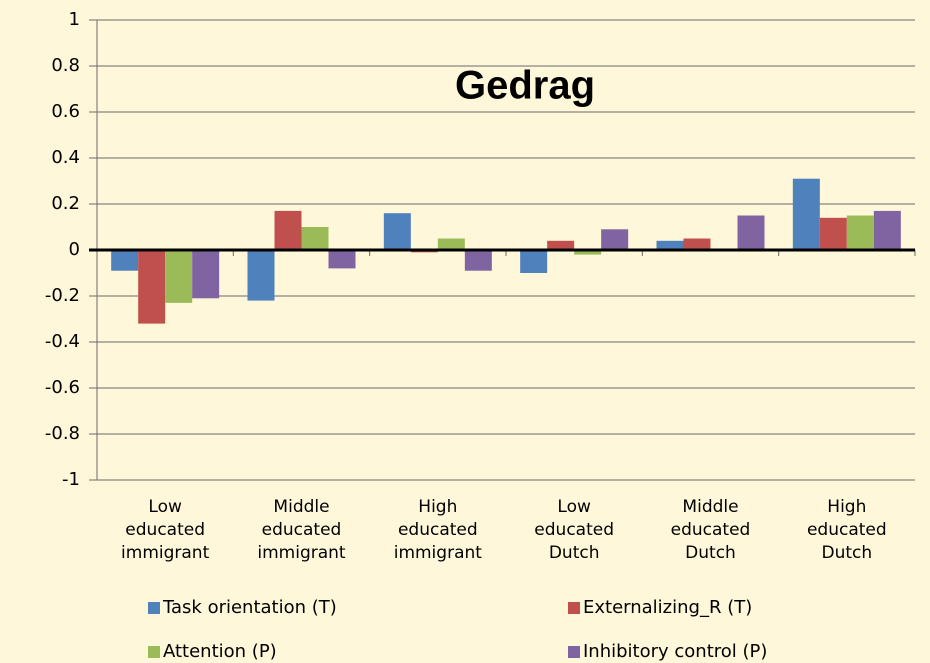  Describe the element at coordinates (74, 19) in the screenshot. I see `y-tick-label: 1` at that location.